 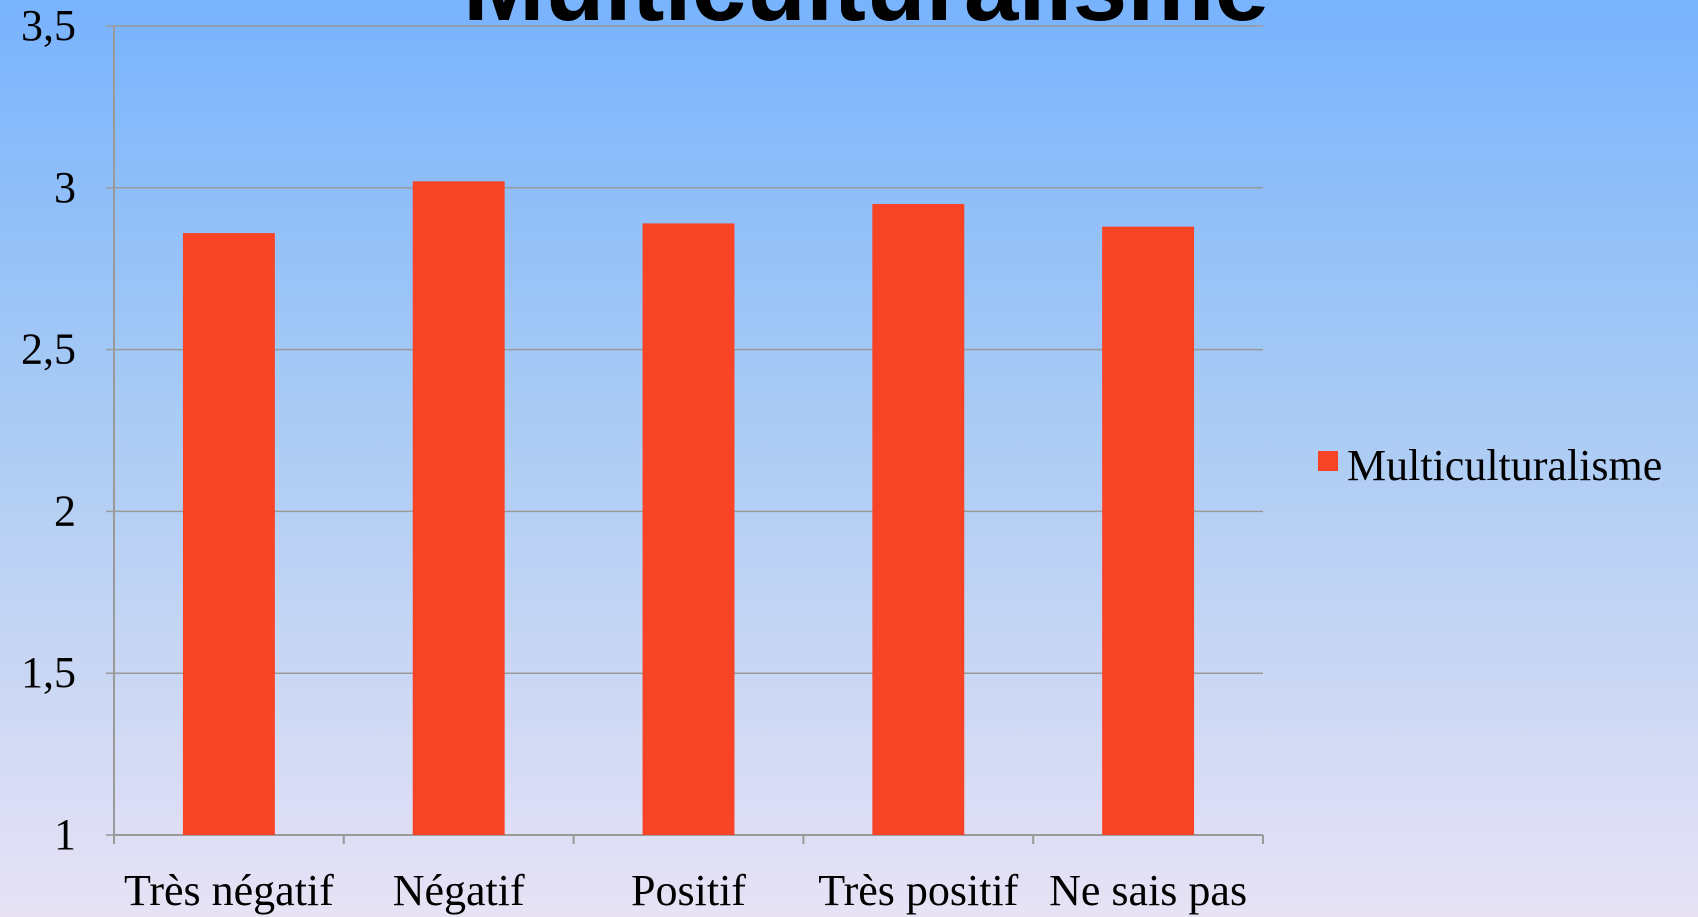 I want to click on y-tick-label: 2,5, so click(x=48, y=349).